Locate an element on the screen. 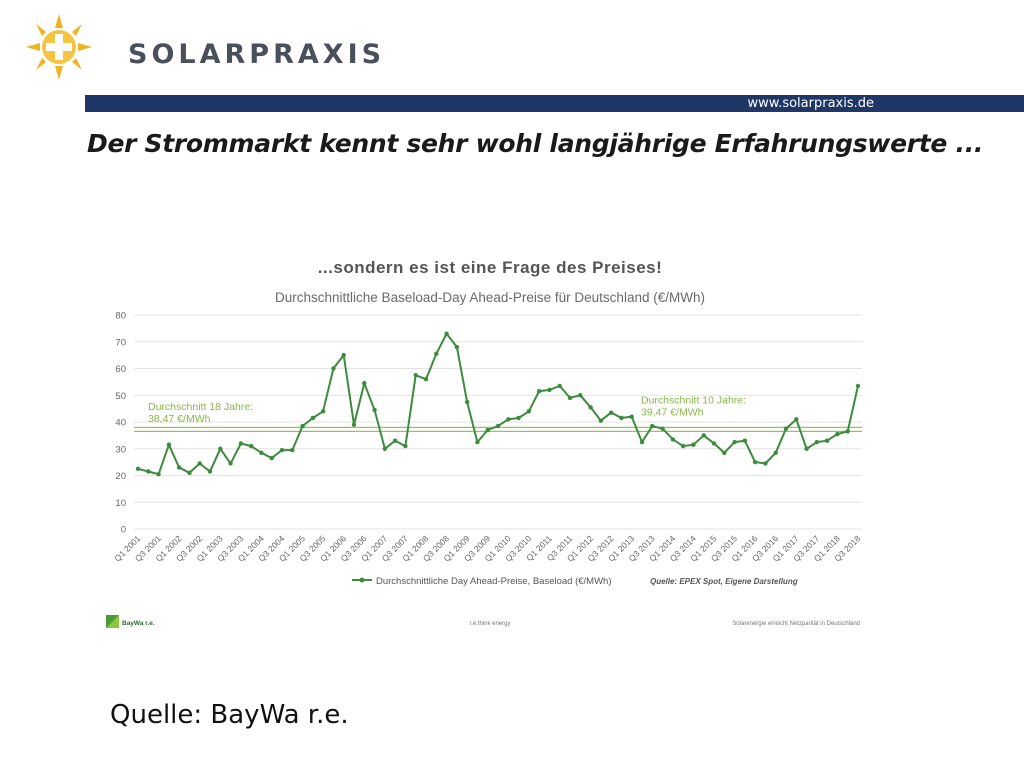 The width and height of the screenshot is (1024, 768). solarpraxis-logo: SOLARPRAXIS is located at coordinates (202, 47).